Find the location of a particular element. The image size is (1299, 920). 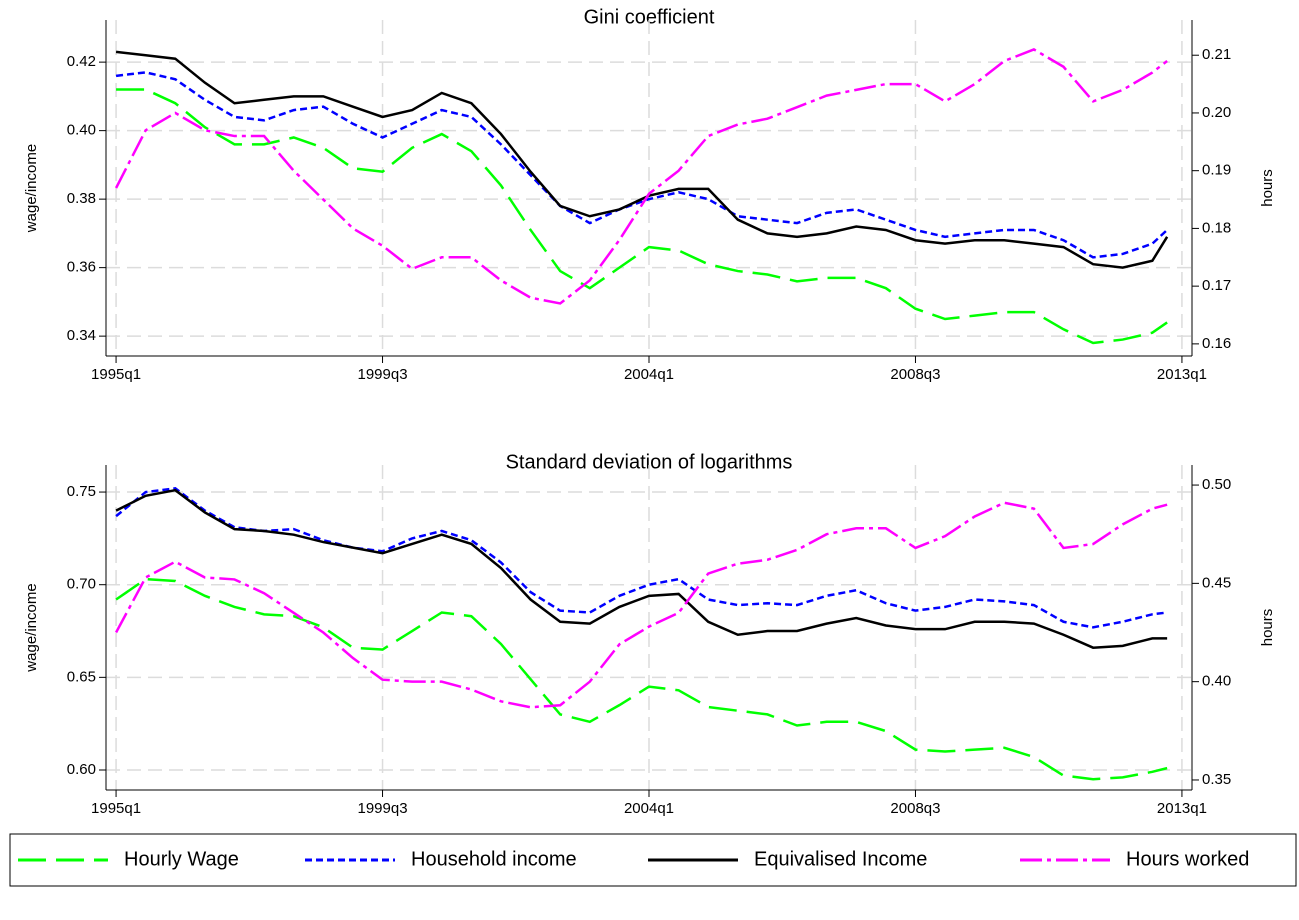

chart-title: Standard deviation of logarithms is located at coordinates (649, 462).